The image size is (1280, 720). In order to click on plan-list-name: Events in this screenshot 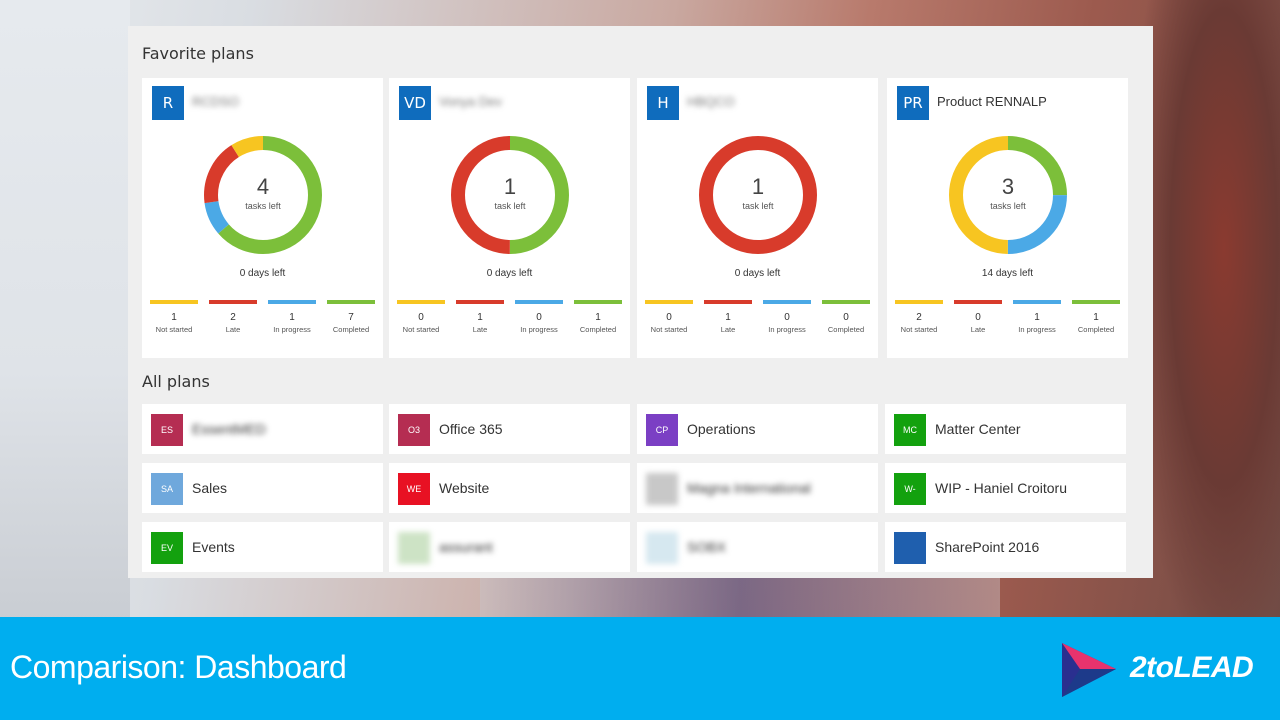, I will do `click(213, 547)`.